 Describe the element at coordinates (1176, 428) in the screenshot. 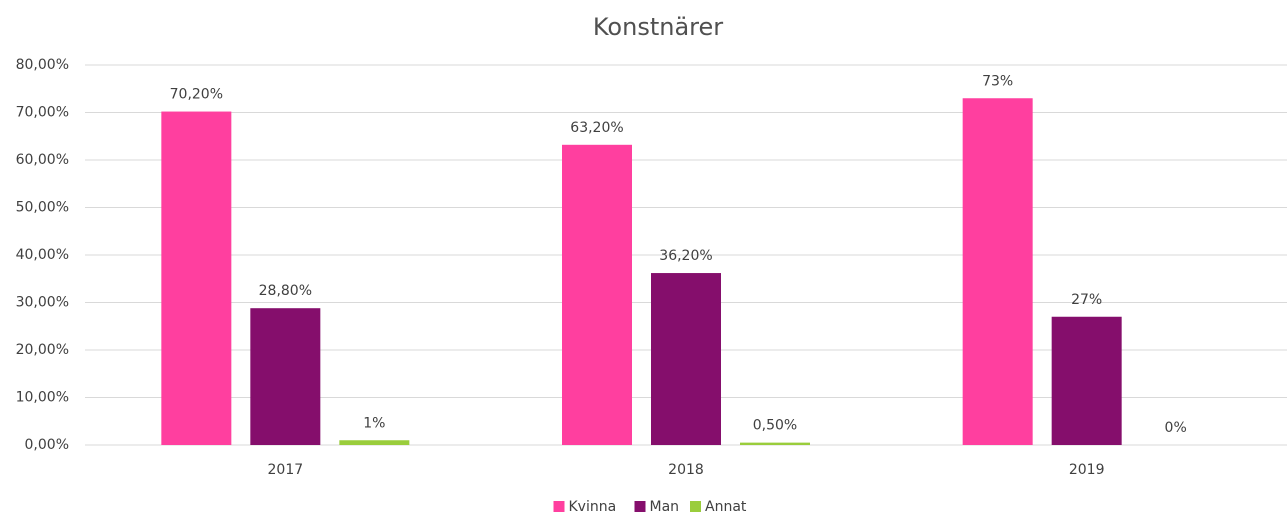

I see `data-label: 0%` at that location.